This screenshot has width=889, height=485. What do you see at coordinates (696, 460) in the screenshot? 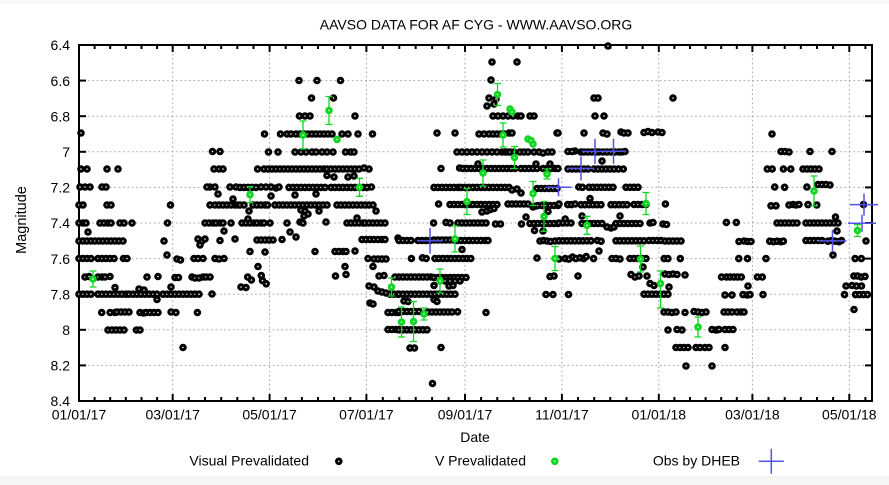
I see `svg-text: Obs by DHEB` at bounding box center [696, 460].